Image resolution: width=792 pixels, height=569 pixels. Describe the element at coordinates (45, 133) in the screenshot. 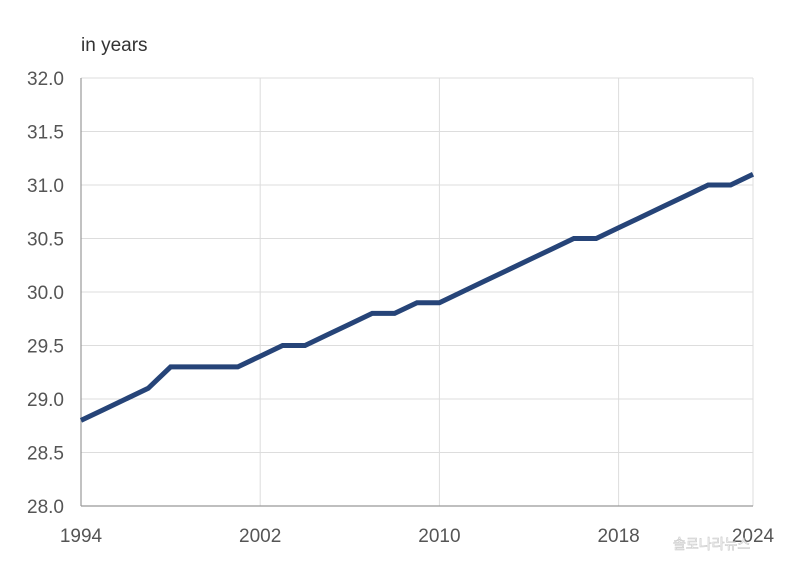

I see `y-tick-label: 31.5` at that location.